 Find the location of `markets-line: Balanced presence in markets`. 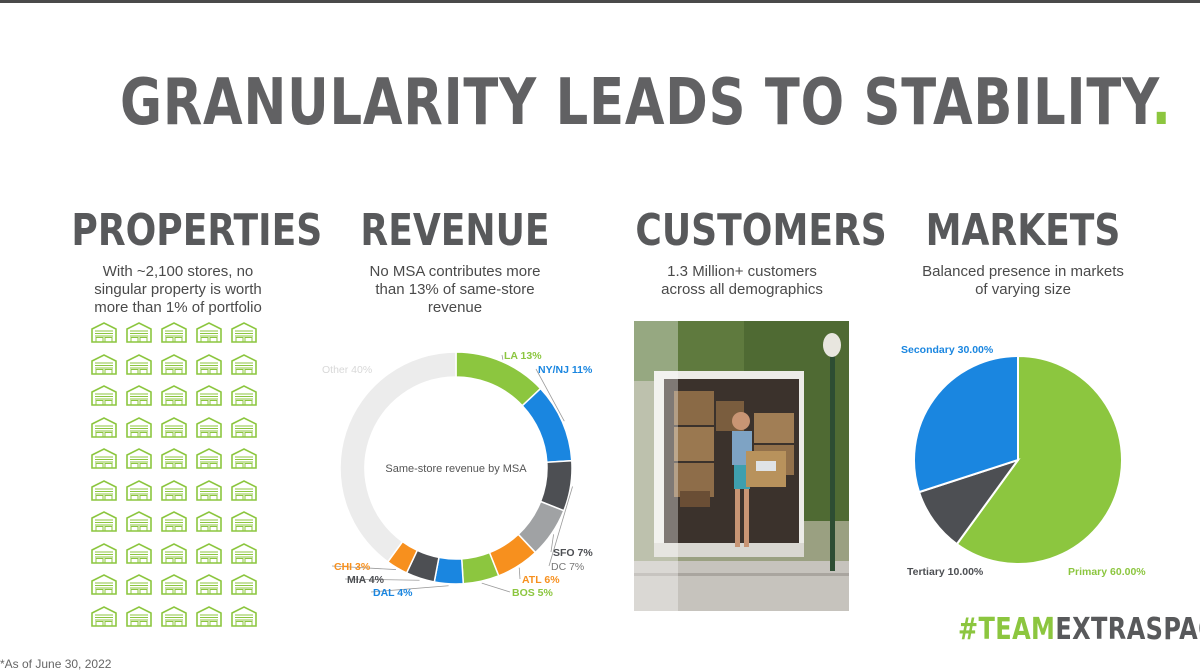

markets-line: Balanced presence in markets is located at coordinates (1023, 271).